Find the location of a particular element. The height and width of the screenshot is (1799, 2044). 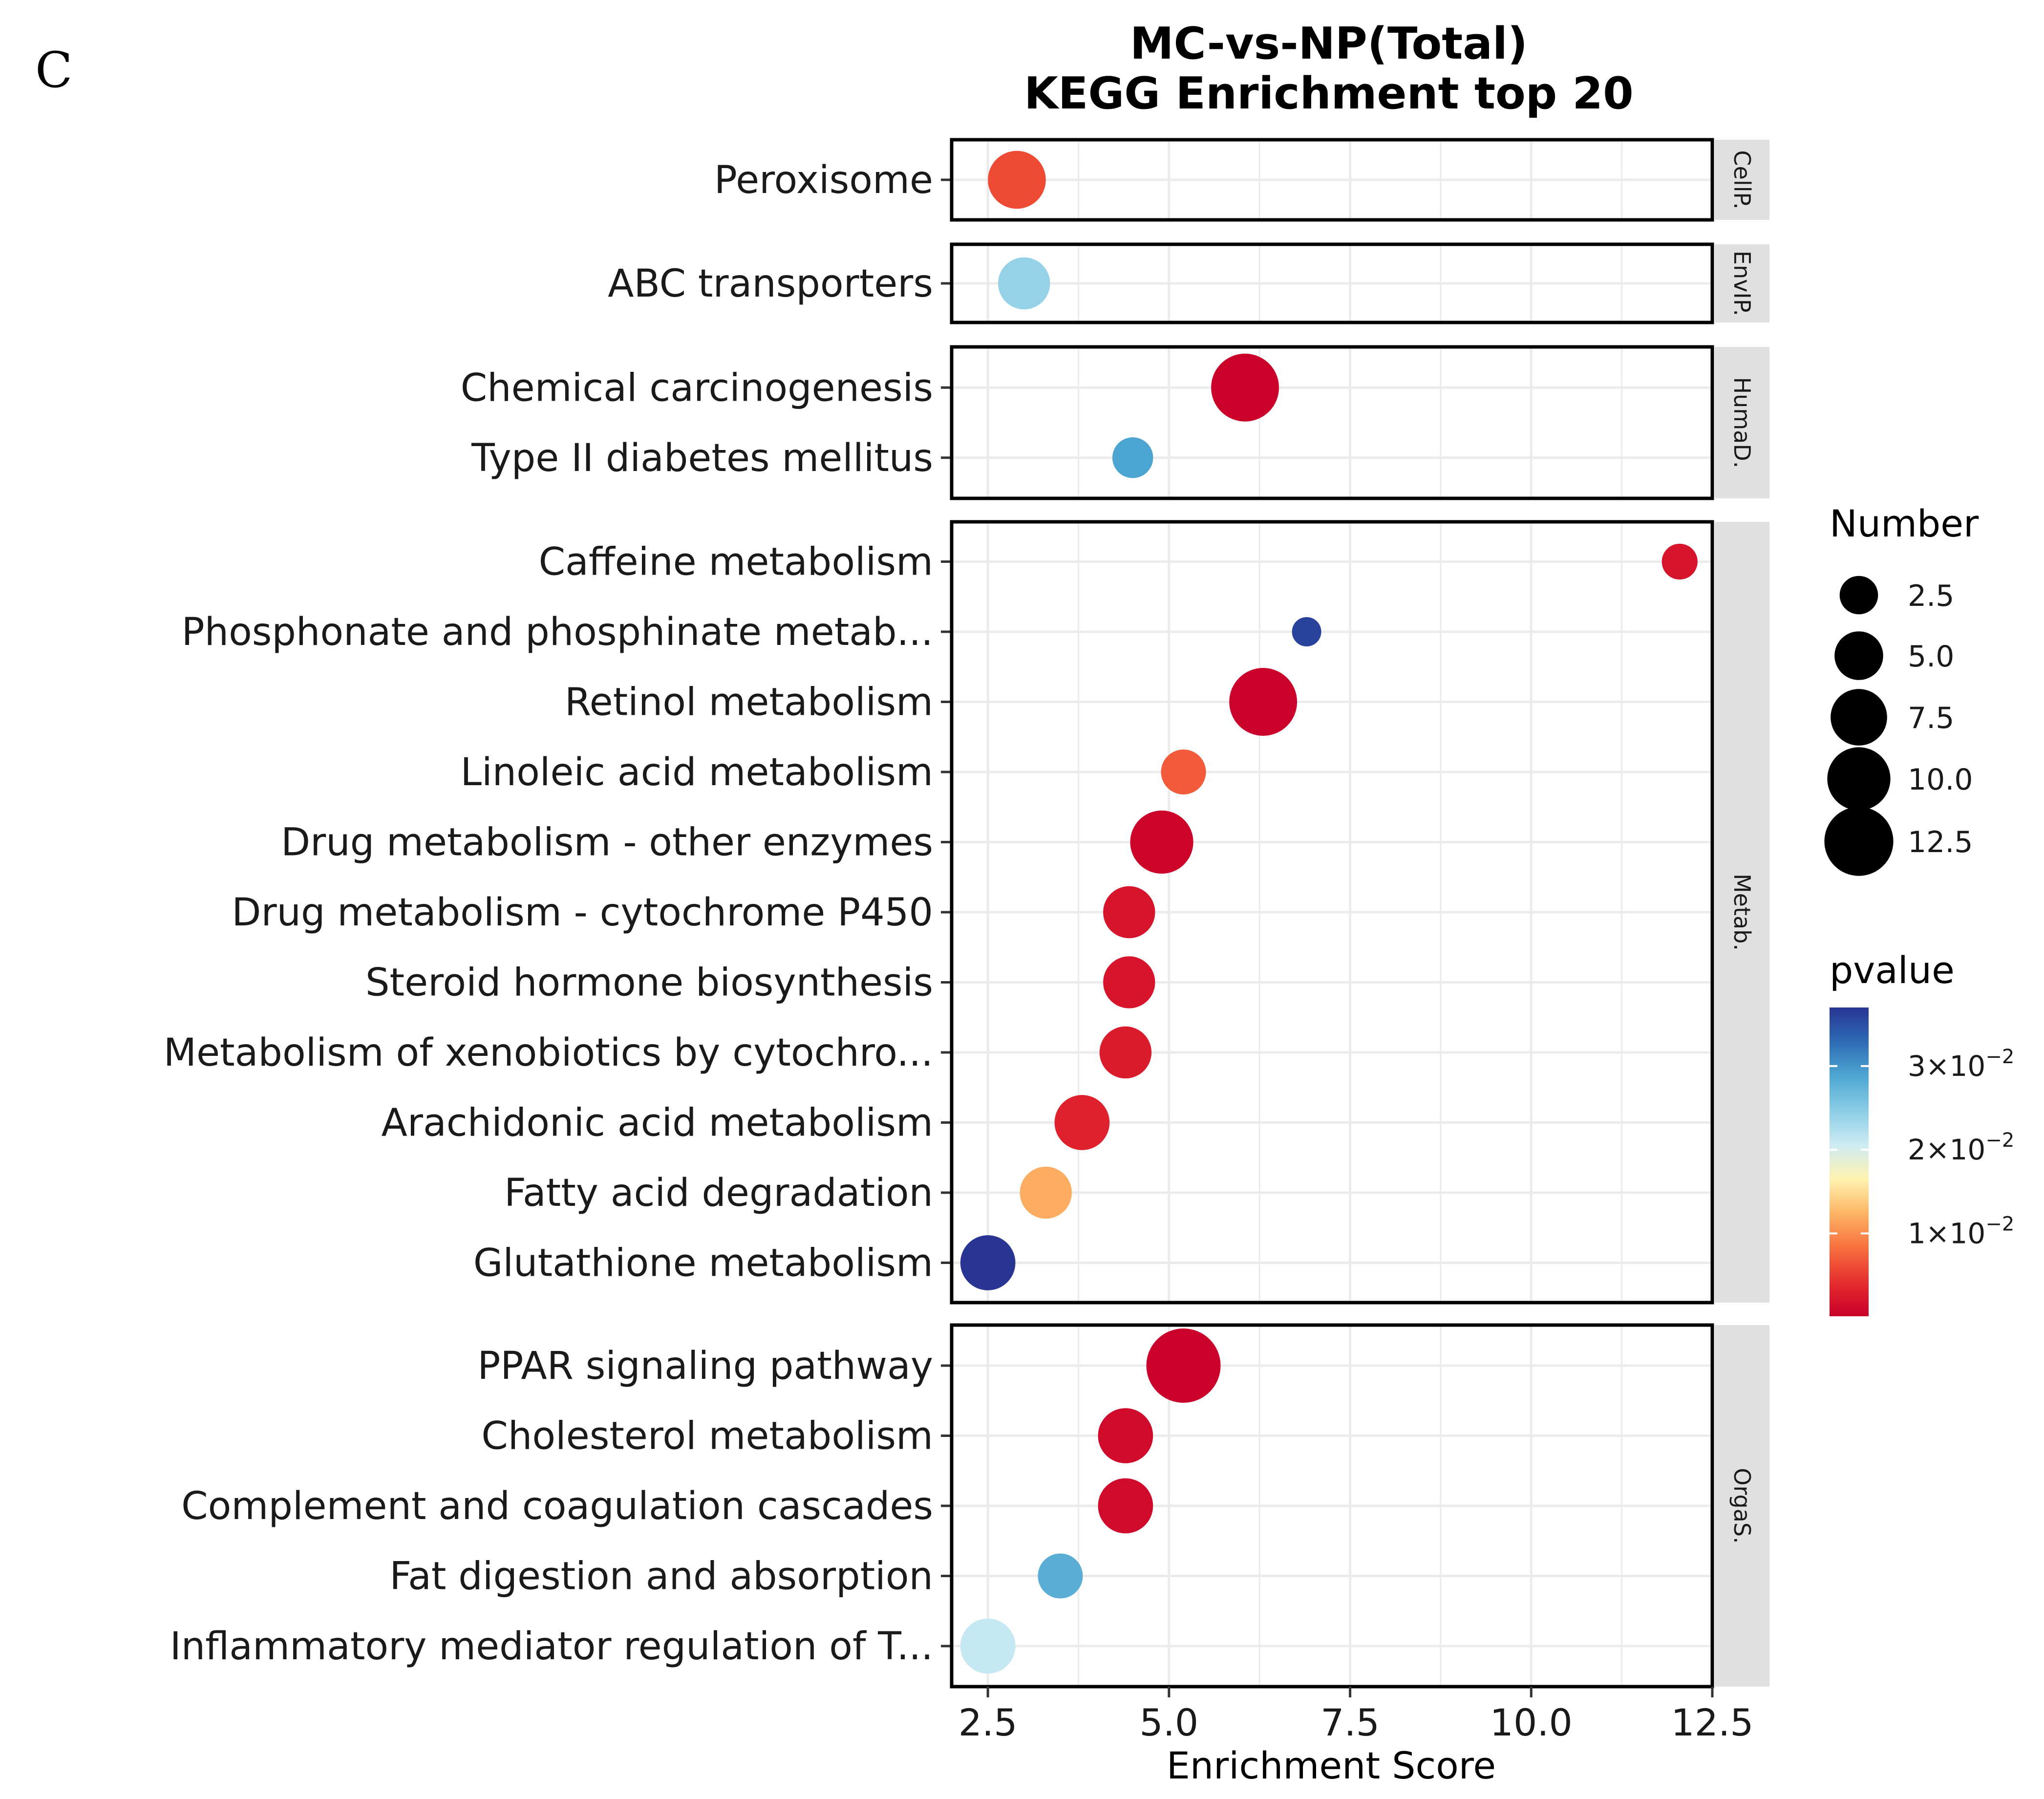

facet-strip-label: EnvIP. is located at coordinates (1742, 283).